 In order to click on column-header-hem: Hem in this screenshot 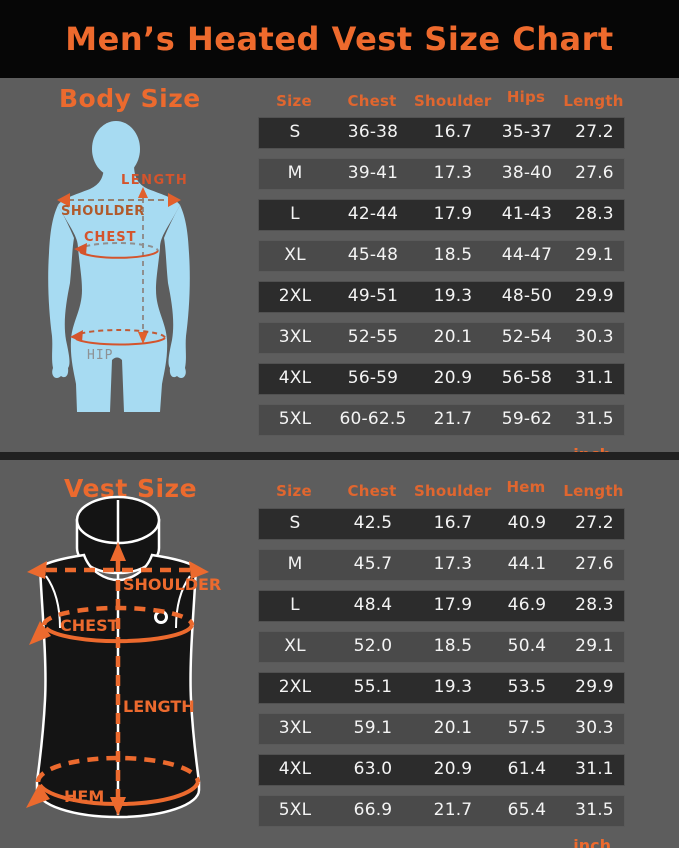, I will do `click(526, 487)`.